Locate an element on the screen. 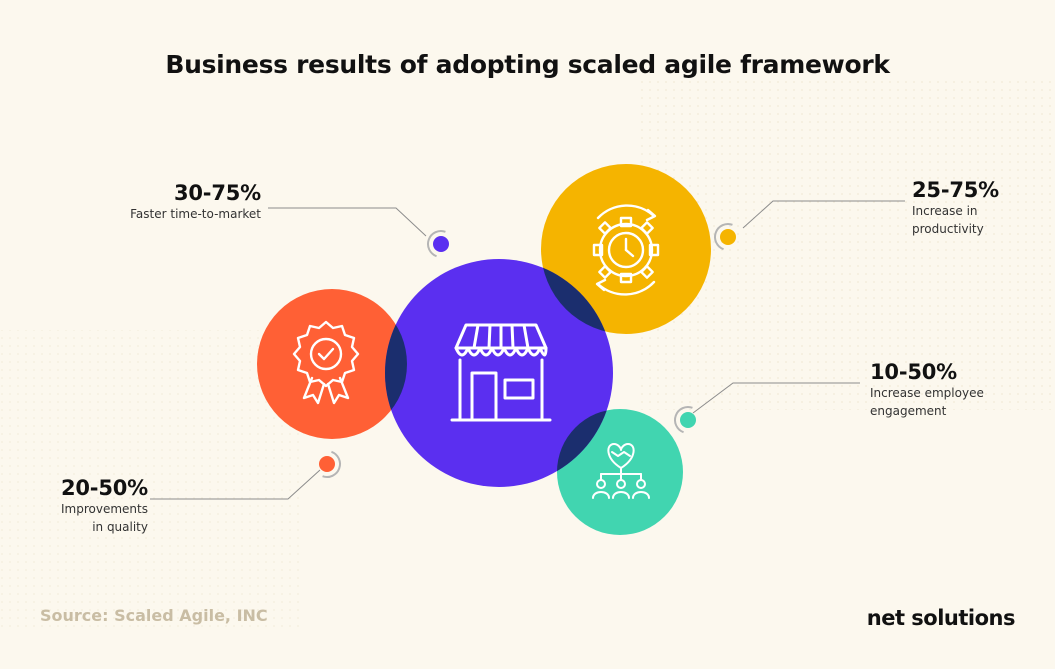 This screenshot has width=1055, height=669. stat-quality: 20-50% Improvements in quality is located at coordinates (104, 506).